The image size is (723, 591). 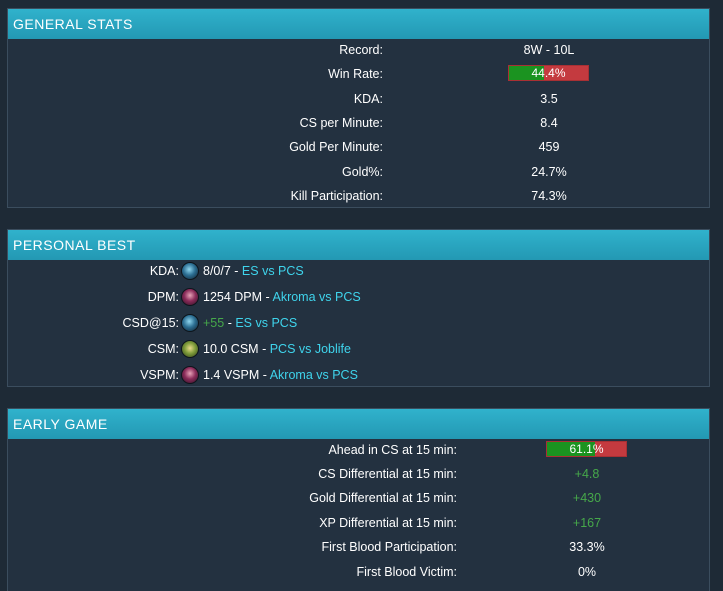 I want to click on pb-kda-row: KDA: 8/0/7 - ES vs PCS, so click(x=358, y=271).